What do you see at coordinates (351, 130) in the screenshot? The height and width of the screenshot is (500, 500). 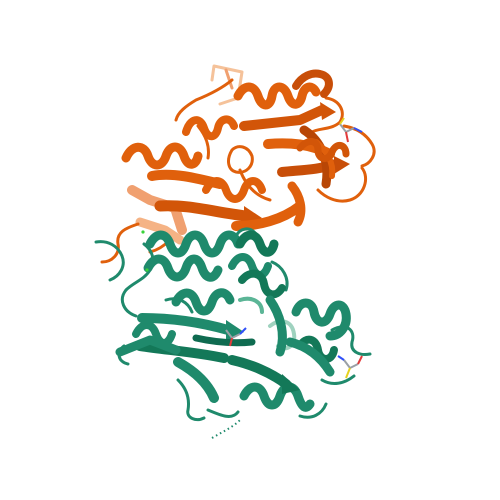 I see `chain-a-ligand` at bounding box center [351, 130].